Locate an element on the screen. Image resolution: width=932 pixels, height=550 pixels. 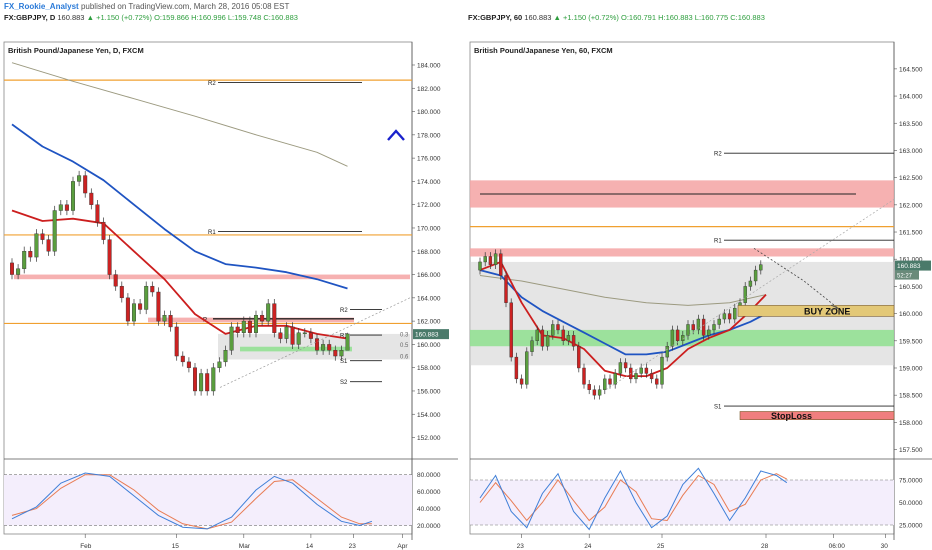
right-ema-red is located at coordinates (623, 319).